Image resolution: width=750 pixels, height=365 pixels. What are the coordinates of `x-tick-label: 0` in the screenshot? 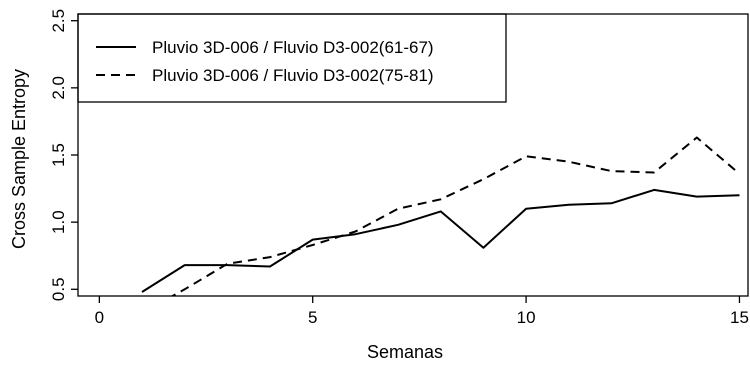 It's located at (99, 317).